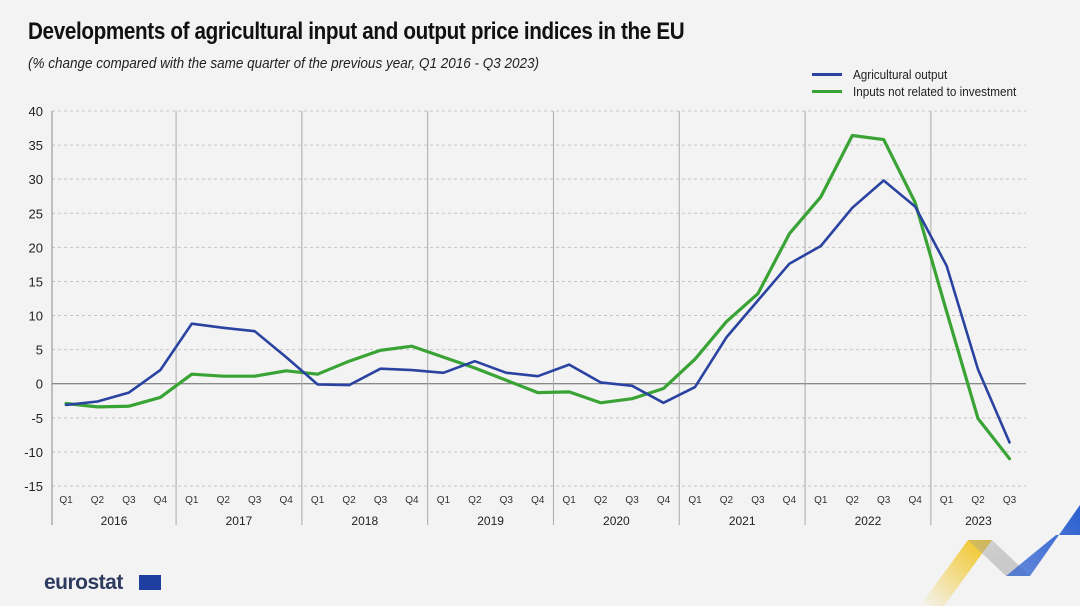 This screenshot has width=1080, height=606. I want to click on y-tick-label: 5, so click(39, 350).